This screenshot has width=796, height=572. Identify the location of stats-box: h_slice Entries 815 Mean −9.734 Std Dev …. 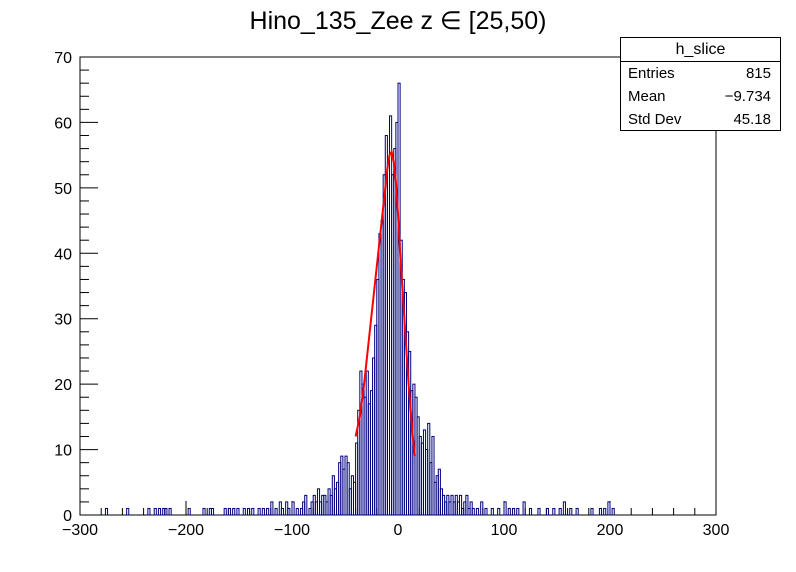
(700, 84).